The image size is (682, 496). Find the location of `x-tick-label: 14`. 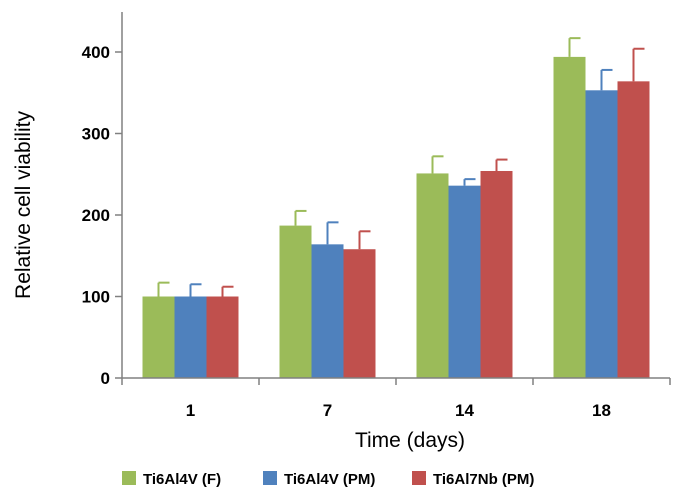

x-tick-label: 14 is located at coordinates (464, 410).